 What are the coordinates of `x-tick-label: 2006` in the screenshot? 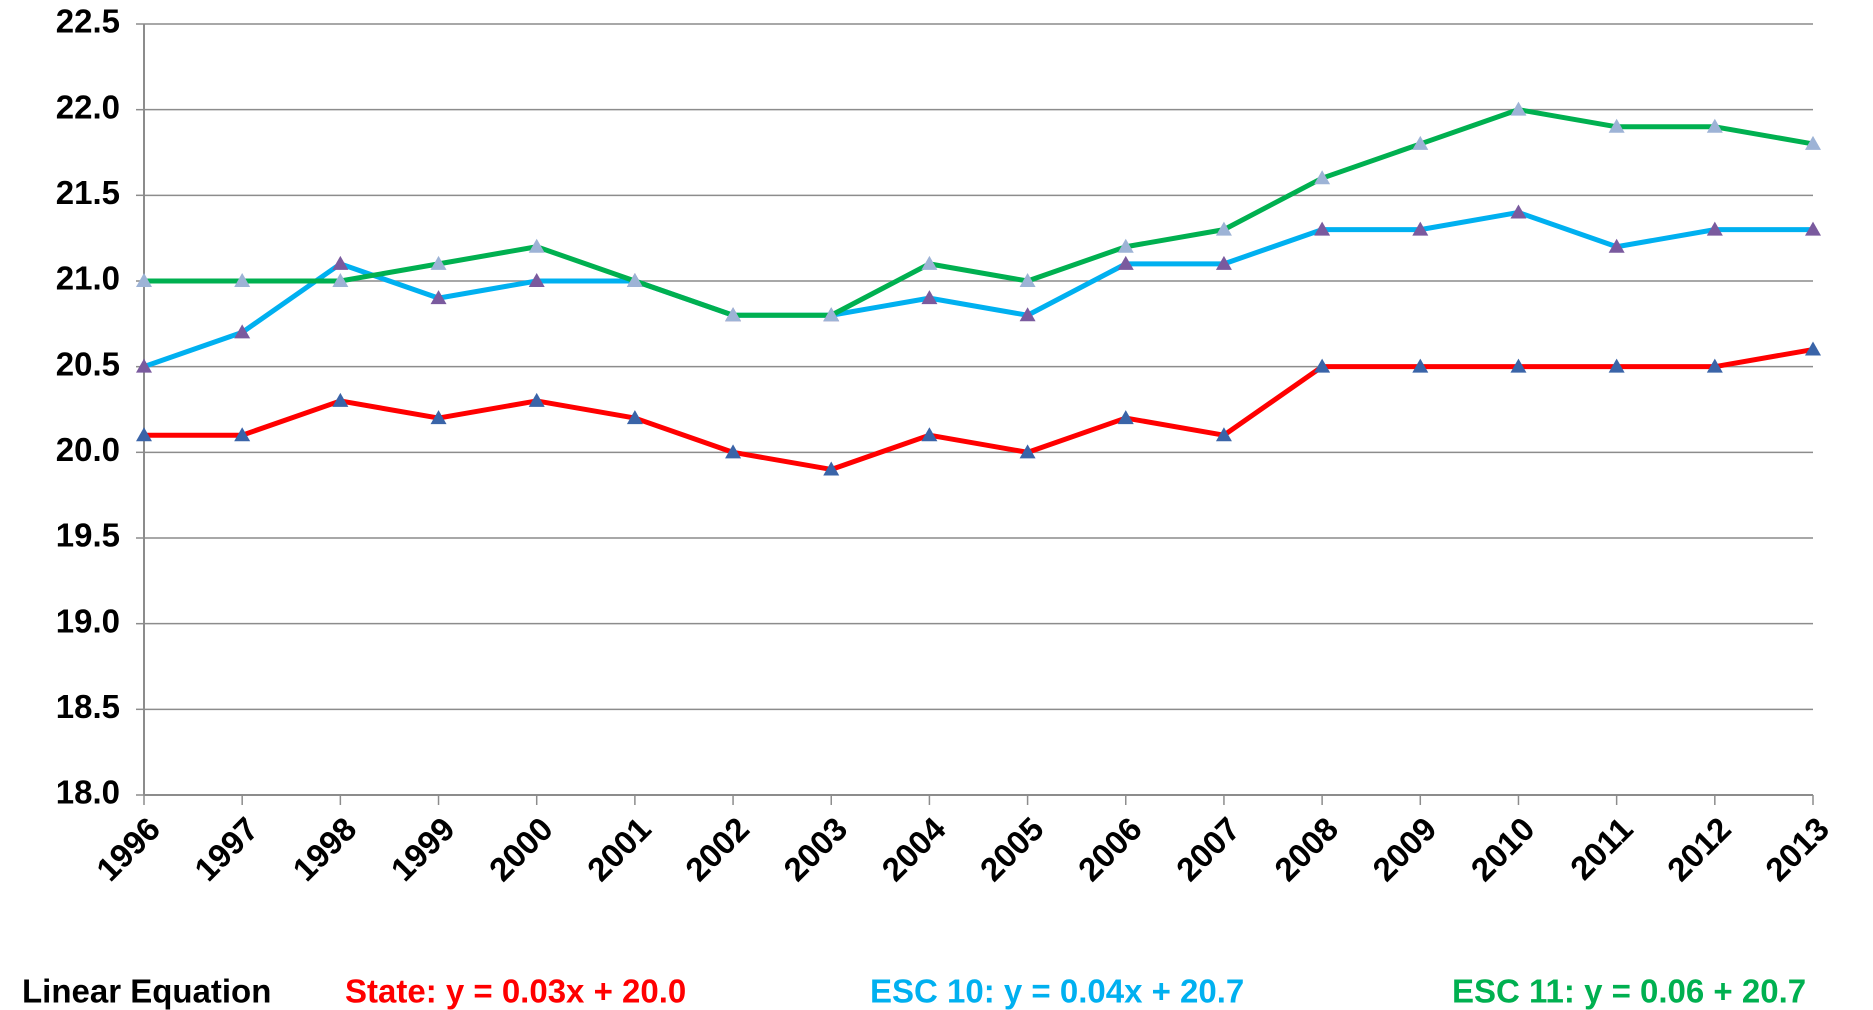 It's located at (1110, 849).